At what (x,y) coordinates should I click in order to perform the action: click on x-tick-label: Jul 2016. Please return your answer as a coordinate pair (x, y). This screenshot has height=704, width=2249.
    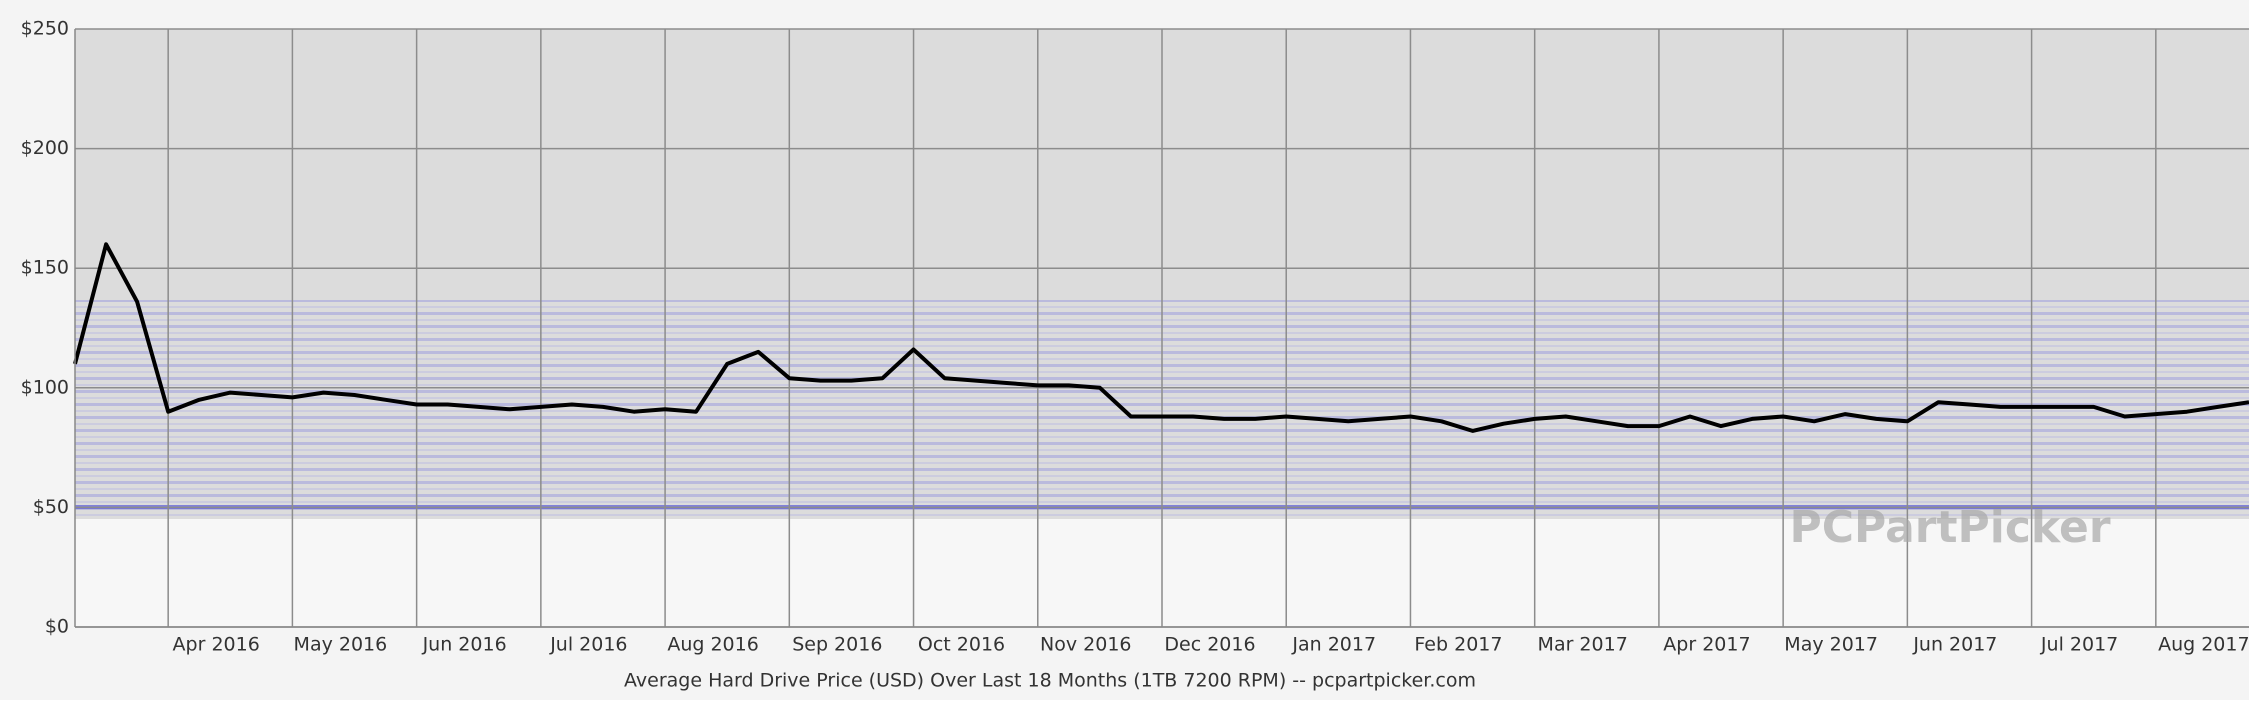
    Looking at the image, I should click on (588, 645).